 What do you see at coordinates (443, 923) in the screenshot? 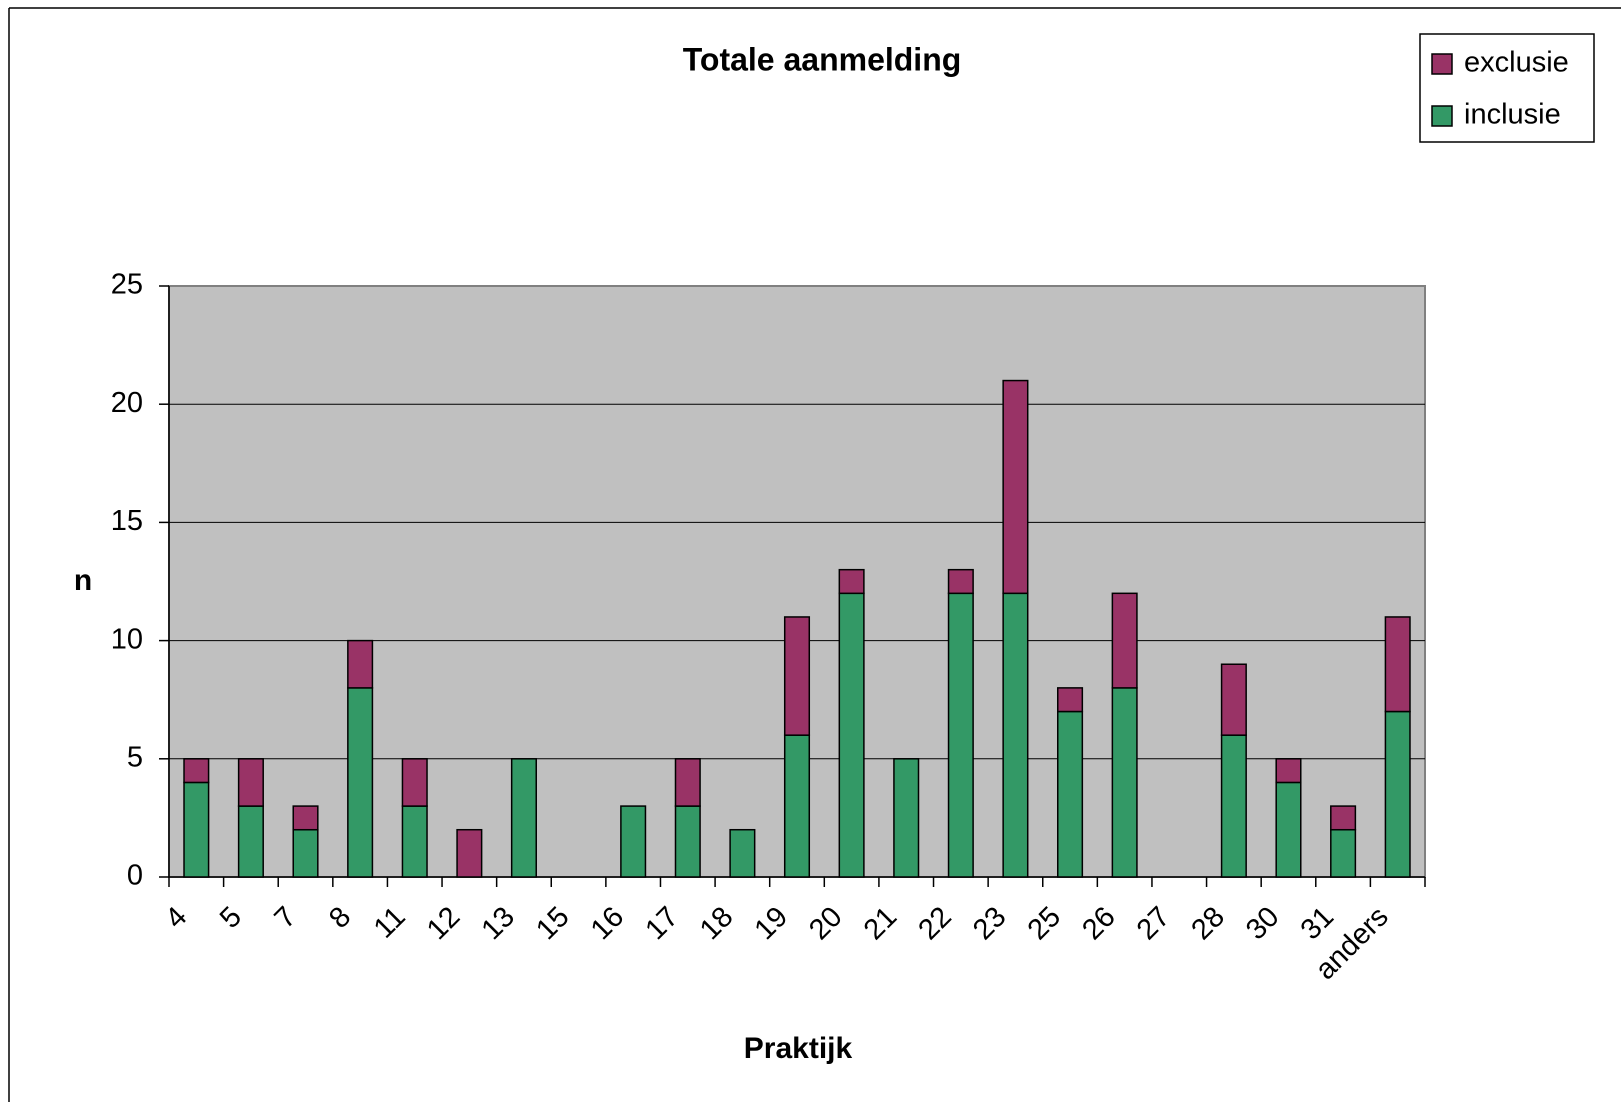
I see `x-tick-label: 12` at bounding box center [443, 923].